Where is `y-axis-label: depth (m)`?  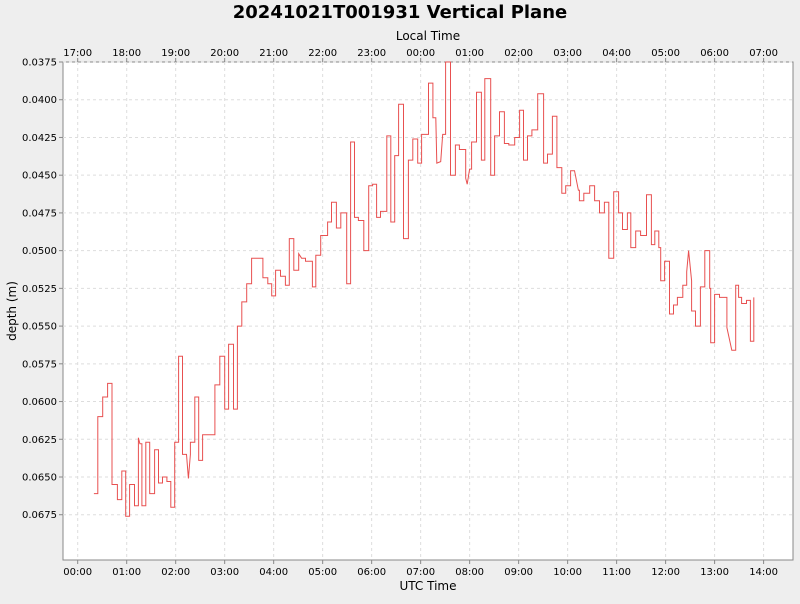
y-axis-label: depth (m) is located at coordinates (12, 311).